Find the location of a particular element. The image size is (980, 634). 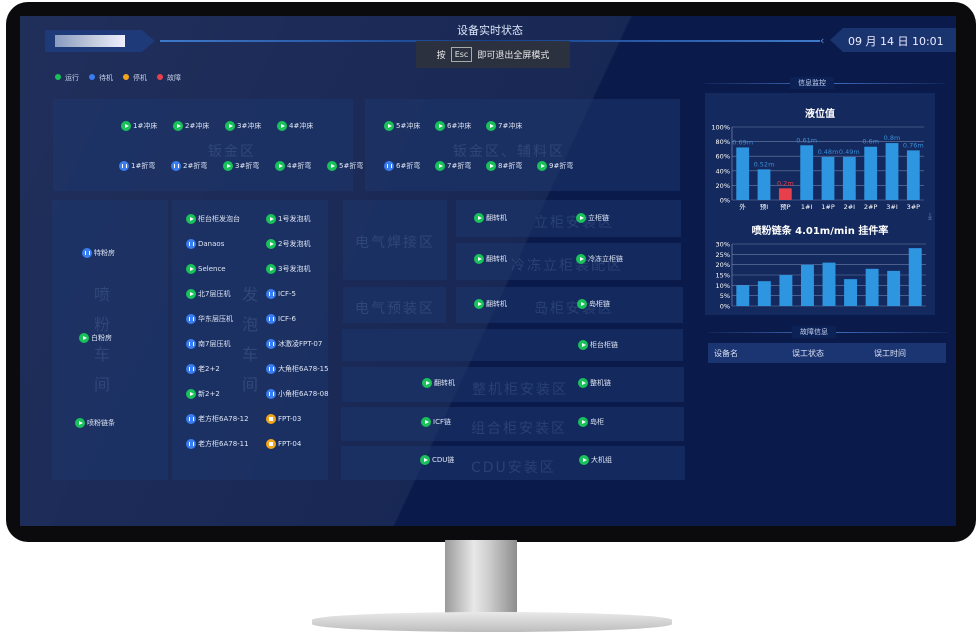

device-item: 2#冲床 is located at coordinates (191, 126).